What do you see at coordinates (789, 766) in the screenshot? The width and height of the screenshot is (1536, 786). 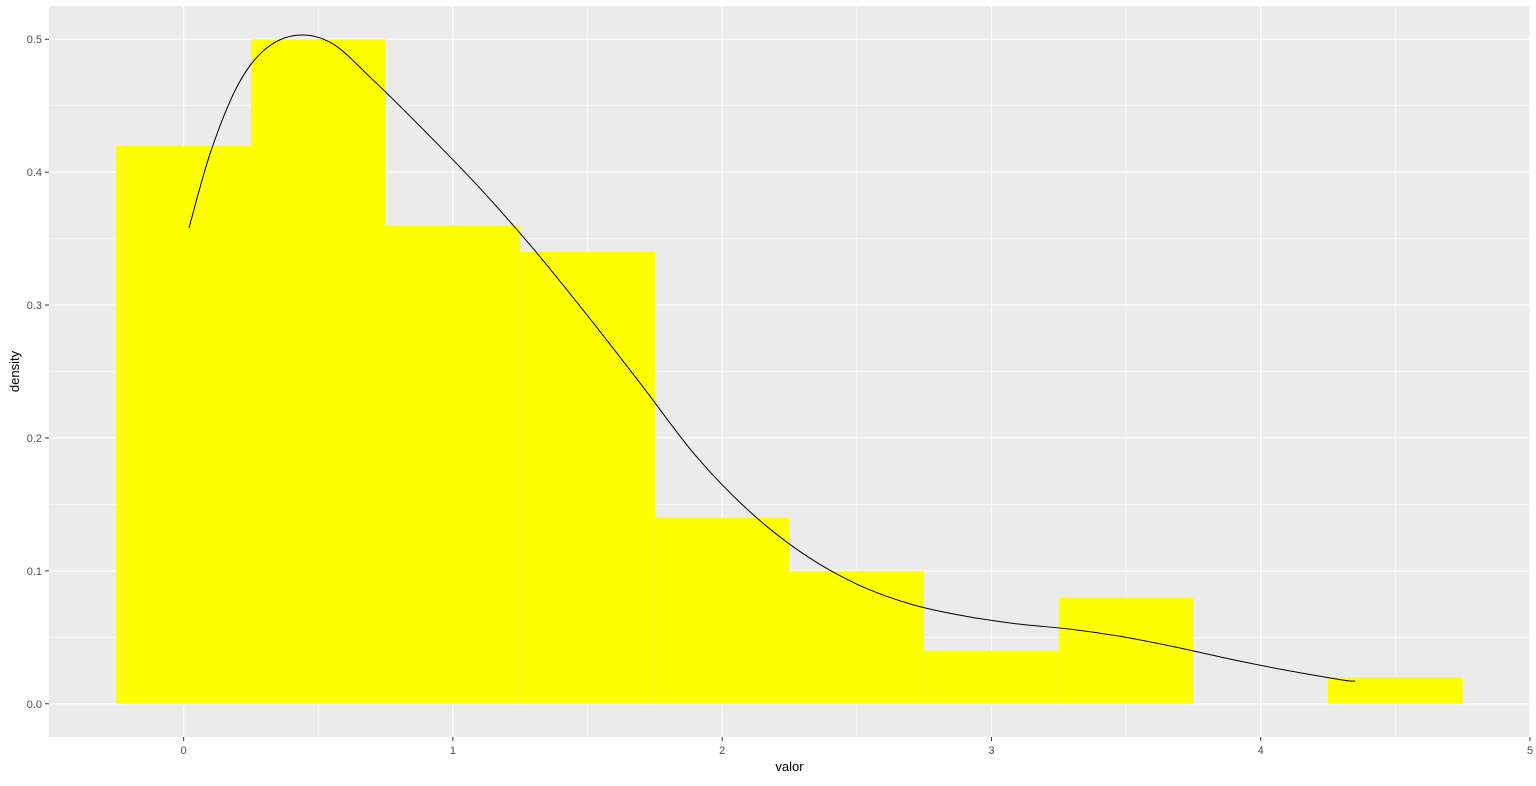 I see `x-axis-title: valor` at bounding box center [789, 766].